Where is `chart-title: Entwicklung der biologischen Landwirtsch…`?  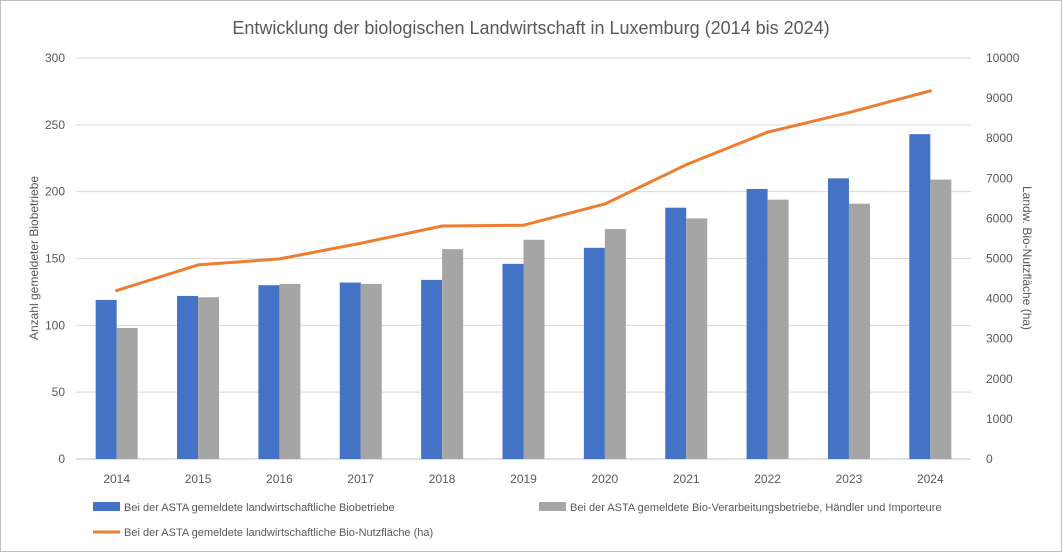
chart-title: Entwicklung der biologischen Landwirtsch… is located at coordinates (530, 28).